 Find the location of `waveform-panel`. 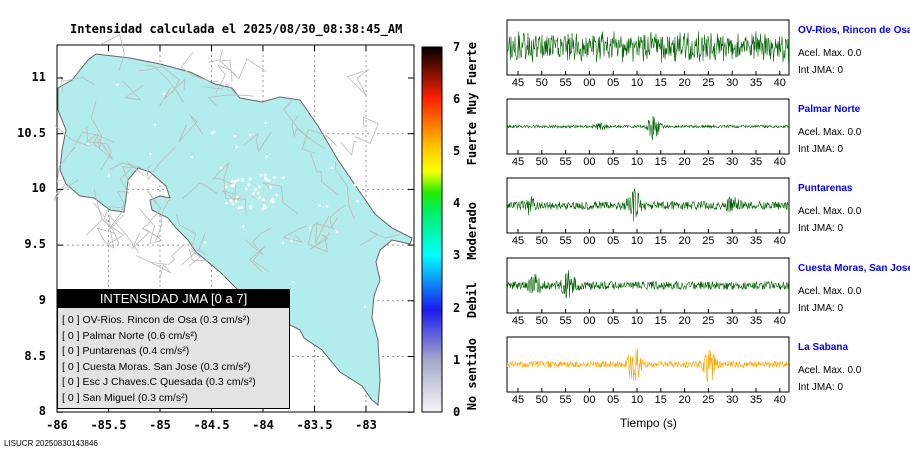

waveform-panel is located at coordinates (648, 285).